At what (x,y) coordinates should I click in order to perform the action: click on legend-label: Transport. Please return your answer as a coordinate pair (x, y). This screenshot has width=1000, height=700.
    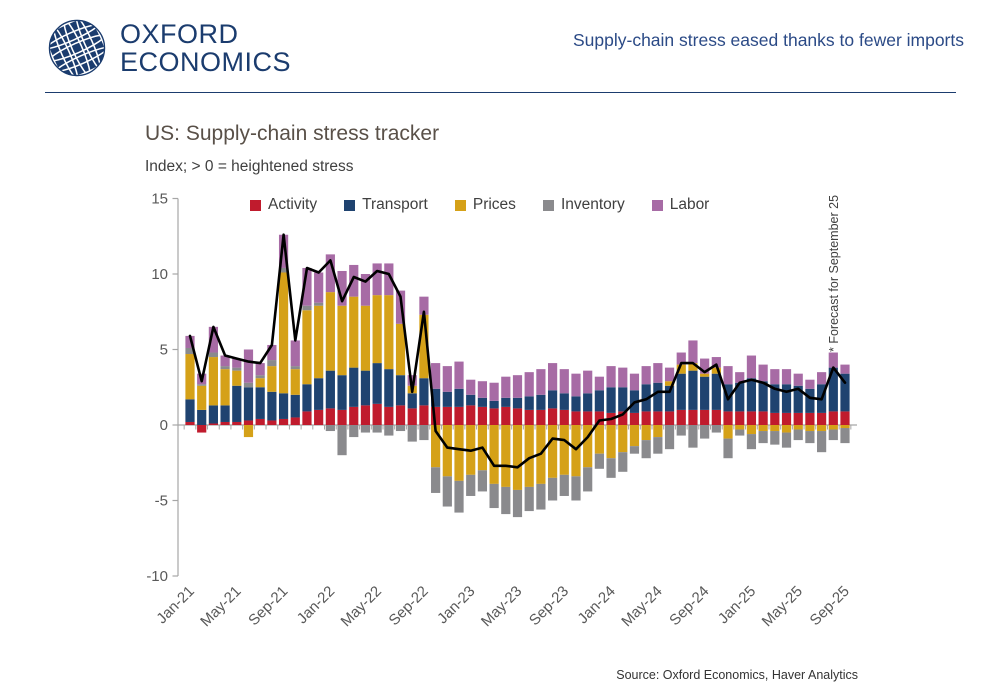
    Looking at the image, I should click on (395, 204).